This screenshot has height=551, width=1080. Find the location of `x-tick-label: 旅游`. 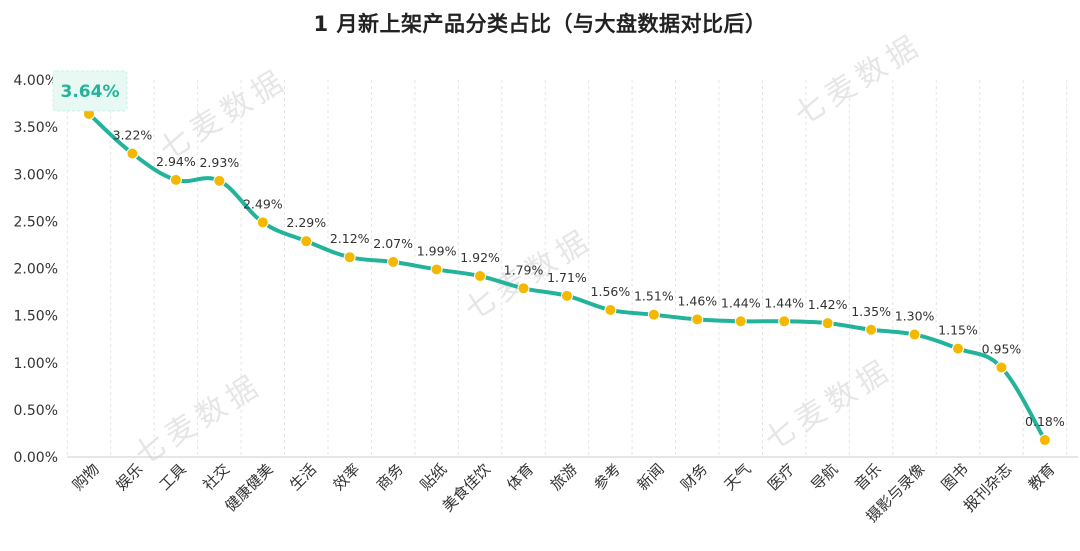

x-tick-label: 旅游 is located at coordinates (564, 477).